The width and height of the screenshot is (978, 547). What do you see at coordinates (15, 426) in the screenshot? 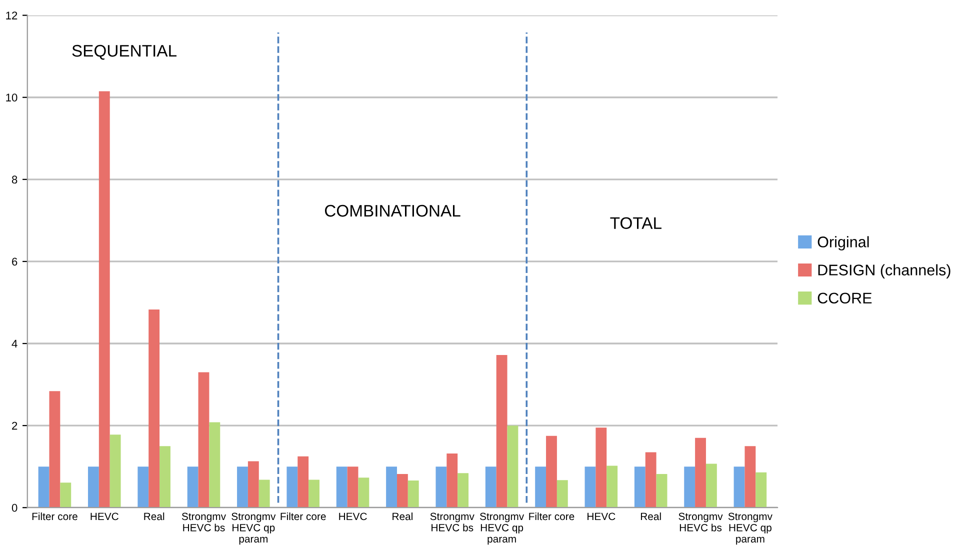
I see `y-tick-label: 2` at bounding box center [15, 426].